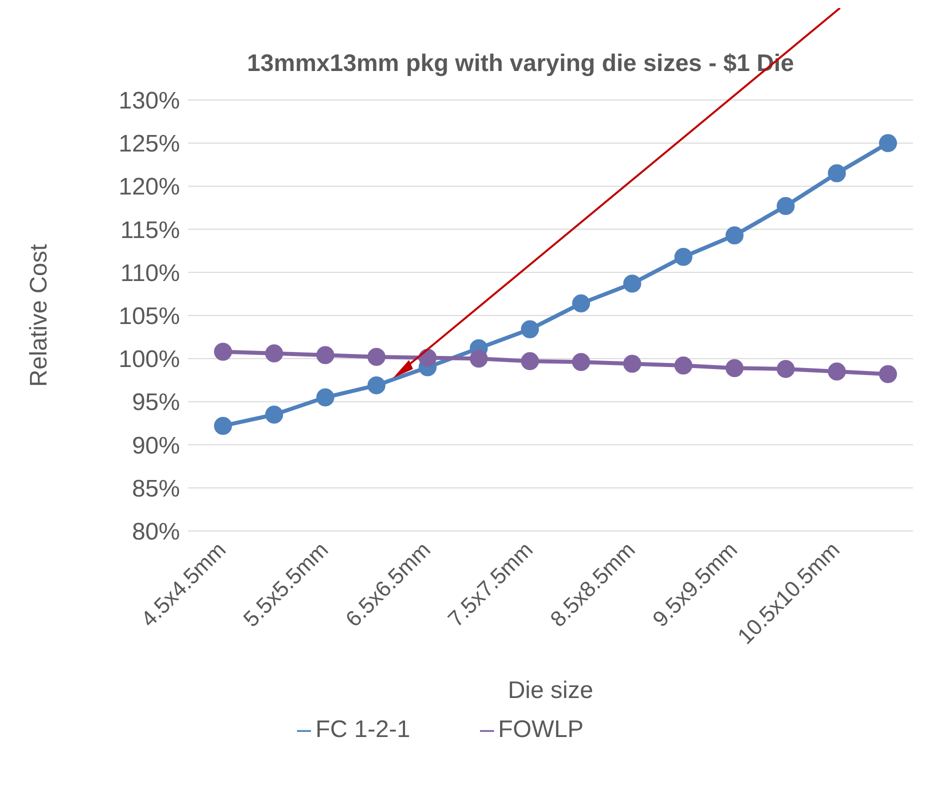  I want to click on y-tick-label: 100%, so click(149, 360).